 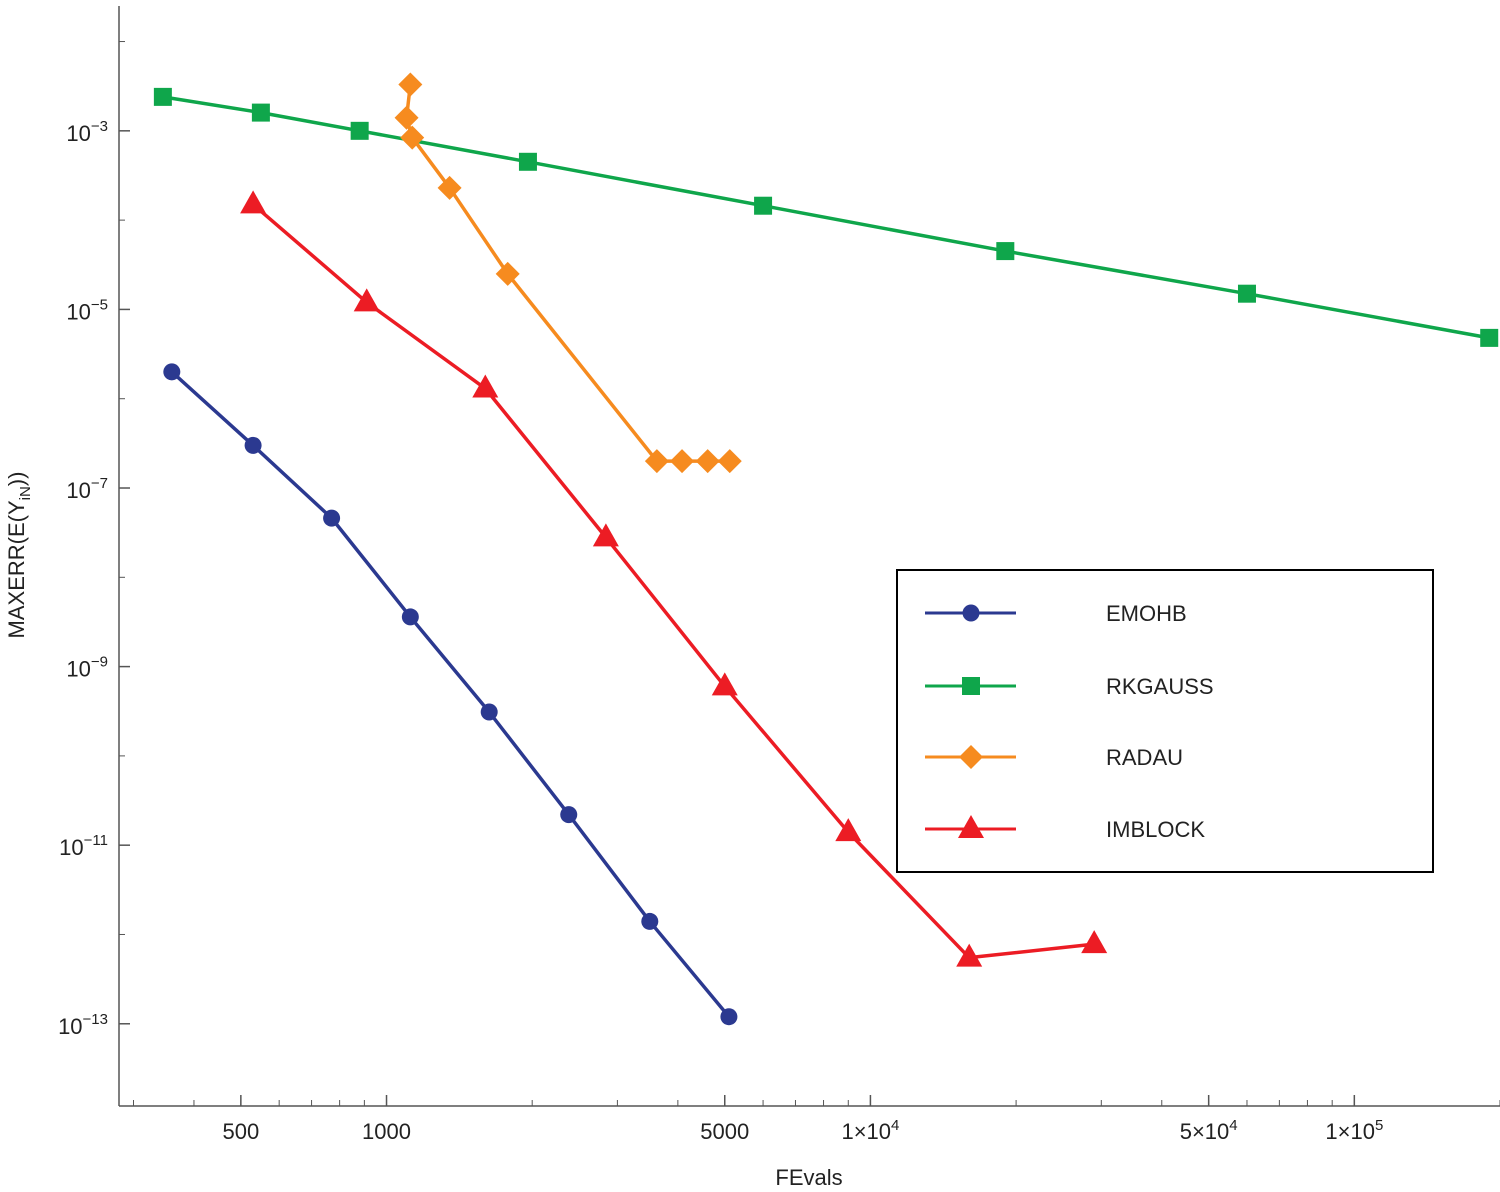 I want to click on y-tick-label: 10⁻⁵, so click(x=87, y=310).